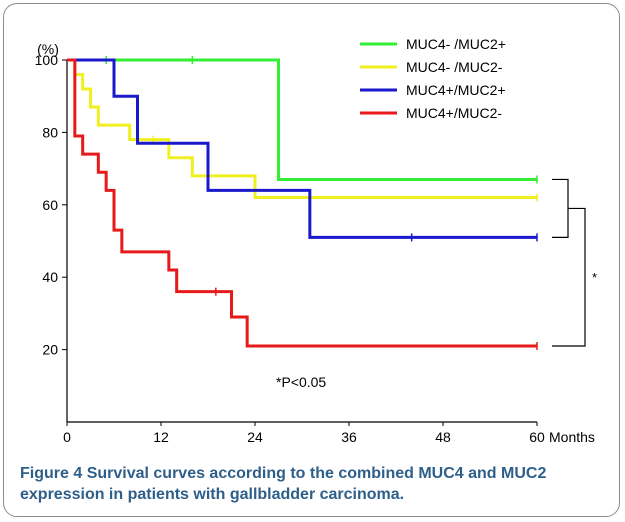 This screenshot has width=625, height=522. I want to click on bracket-upper, so click(560, 208).